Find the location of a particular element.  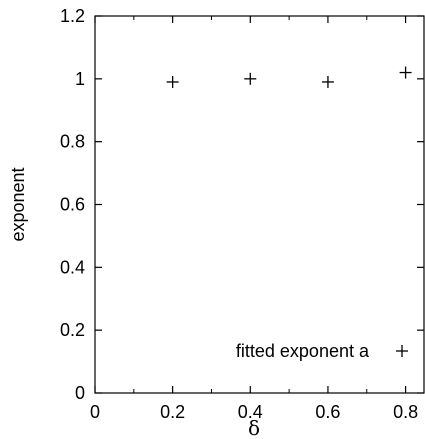

x-axis-label: δ is located at coordinates (254, 427).